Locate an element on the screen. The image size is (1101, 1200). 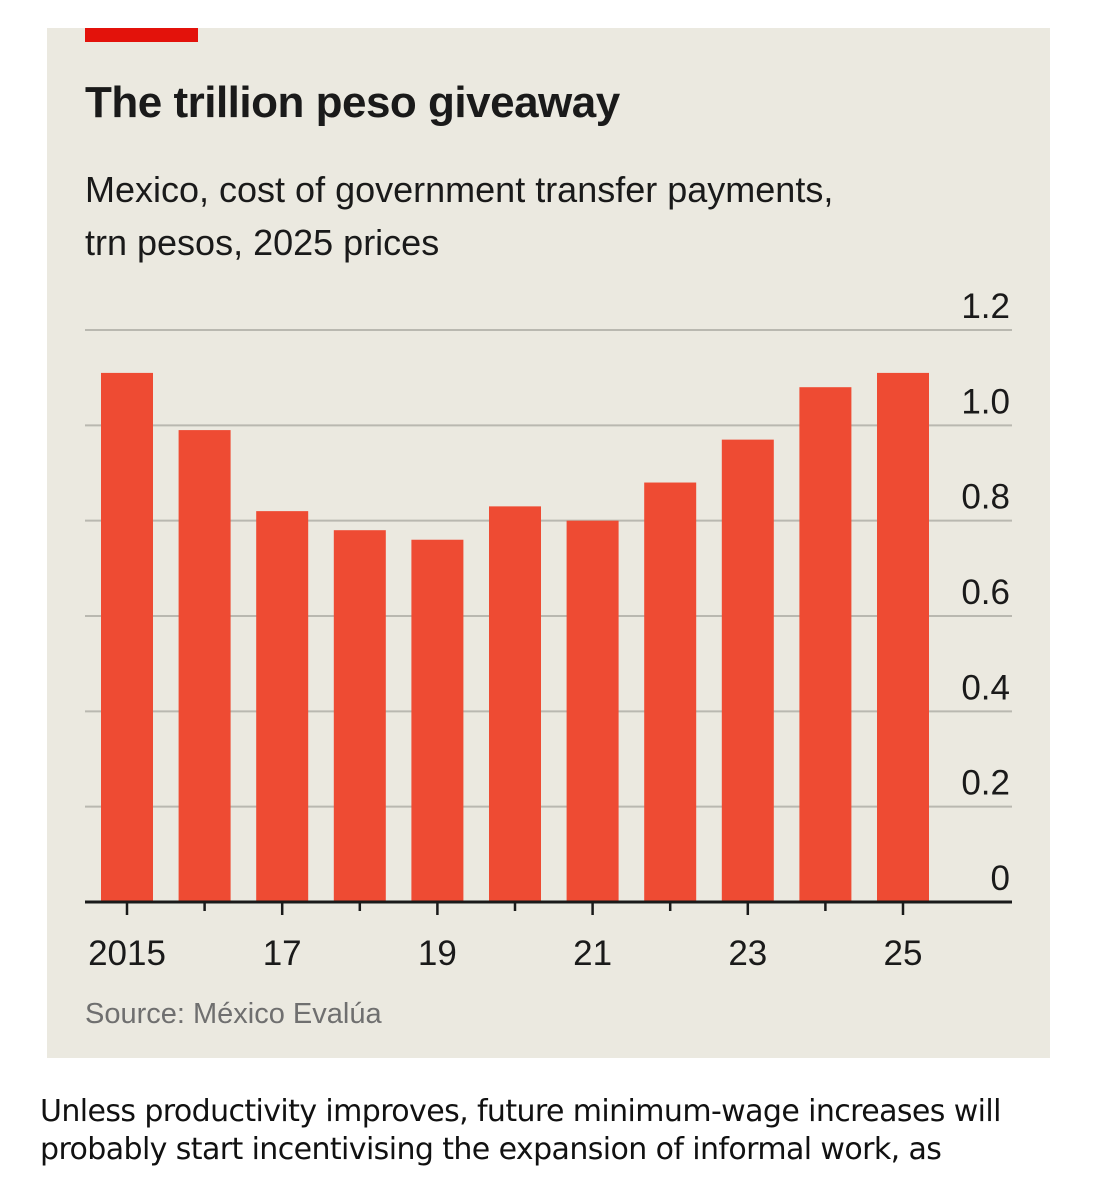
y-tick-label: 1.0 is located at coordinates (985, 401).